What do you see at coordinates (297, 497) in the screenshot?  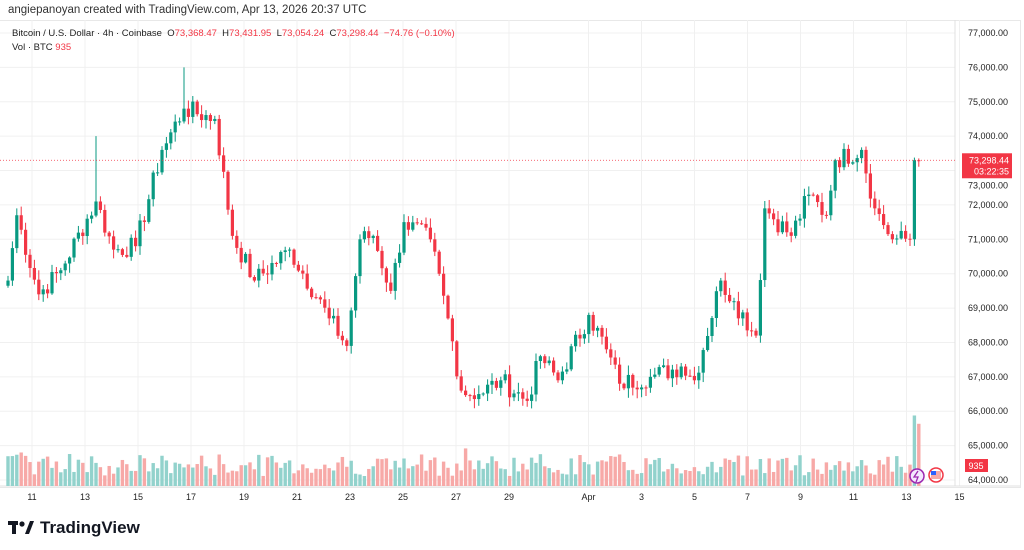 I see `x-tick-label: 21` at bounding box center [297, 497].